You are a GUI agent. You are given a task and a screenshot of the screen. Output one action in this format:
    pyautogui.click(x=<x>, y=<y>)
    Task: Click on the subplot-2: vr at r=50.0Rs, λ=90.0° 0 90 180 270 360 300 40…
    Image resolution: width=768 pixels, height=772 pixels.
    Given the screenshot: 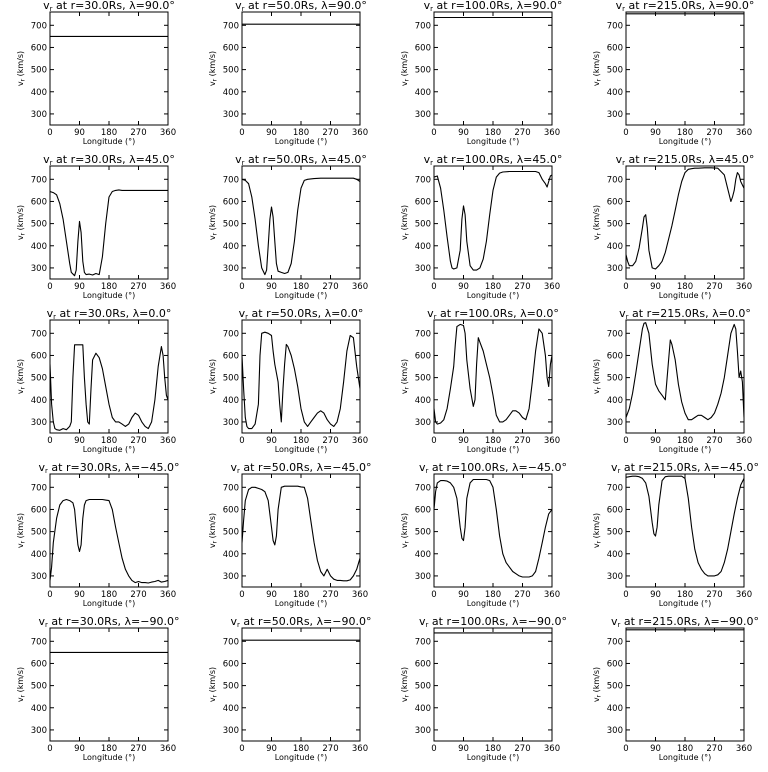 What is the action you would take?
    pyautogui.click(x=288, y=73)
    